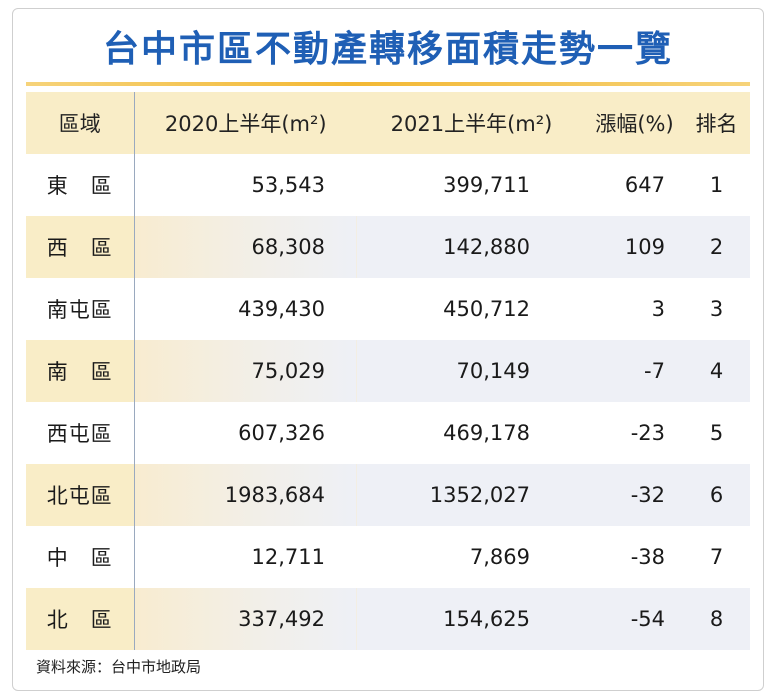  Describe the element at coordinates (716, 185) in the screenshot. I see `rank-cell: 1` at that location.